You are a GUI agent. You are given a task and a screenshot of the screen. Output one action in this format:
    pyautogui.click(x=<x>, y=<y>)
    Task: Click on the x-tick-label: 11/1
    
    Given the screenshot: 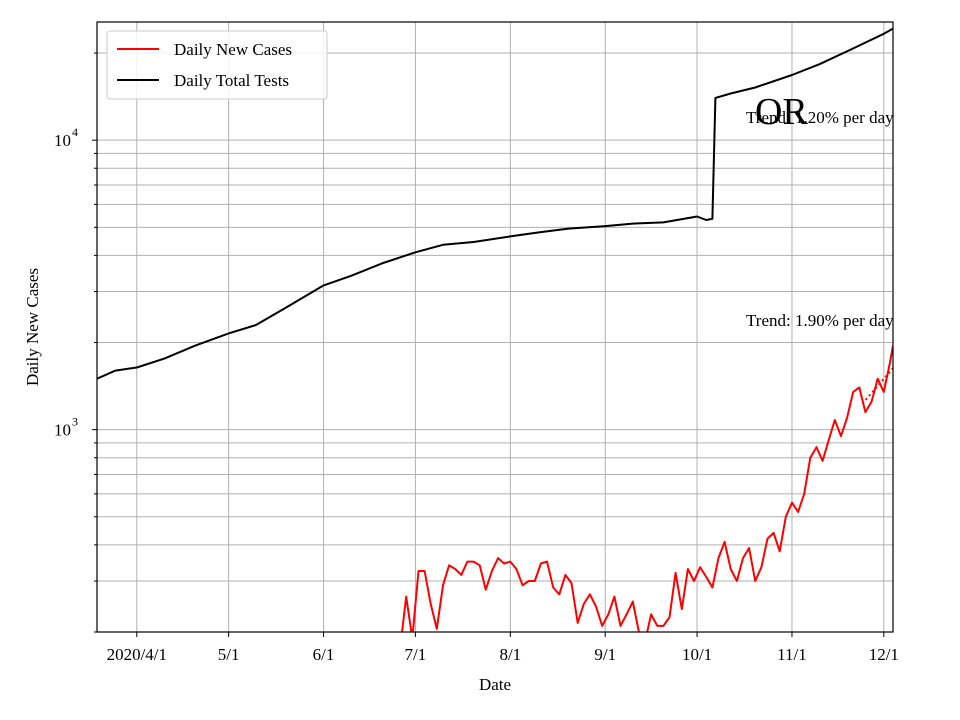 What is the action you would take?
    pyautogui.click(x=792, y=654)
    